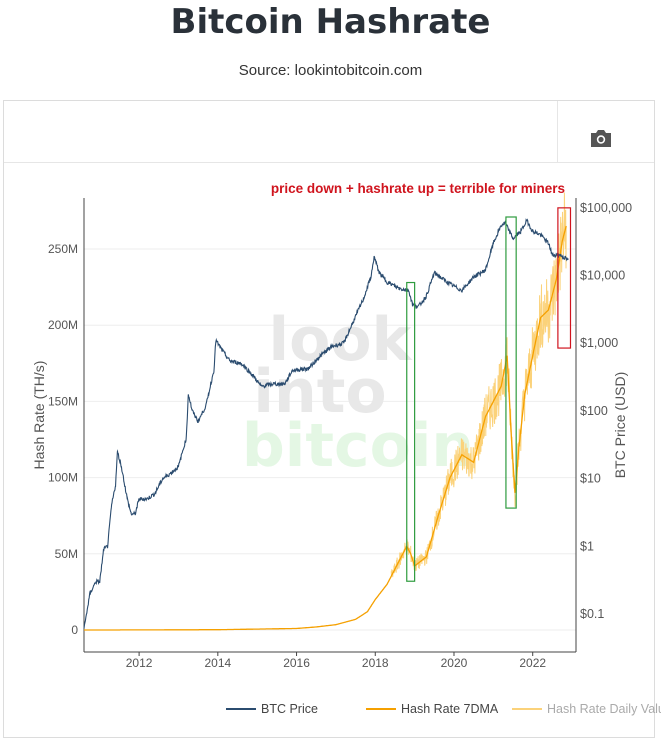  I want to click on y2-tick-label: $1, so click(587, 546).